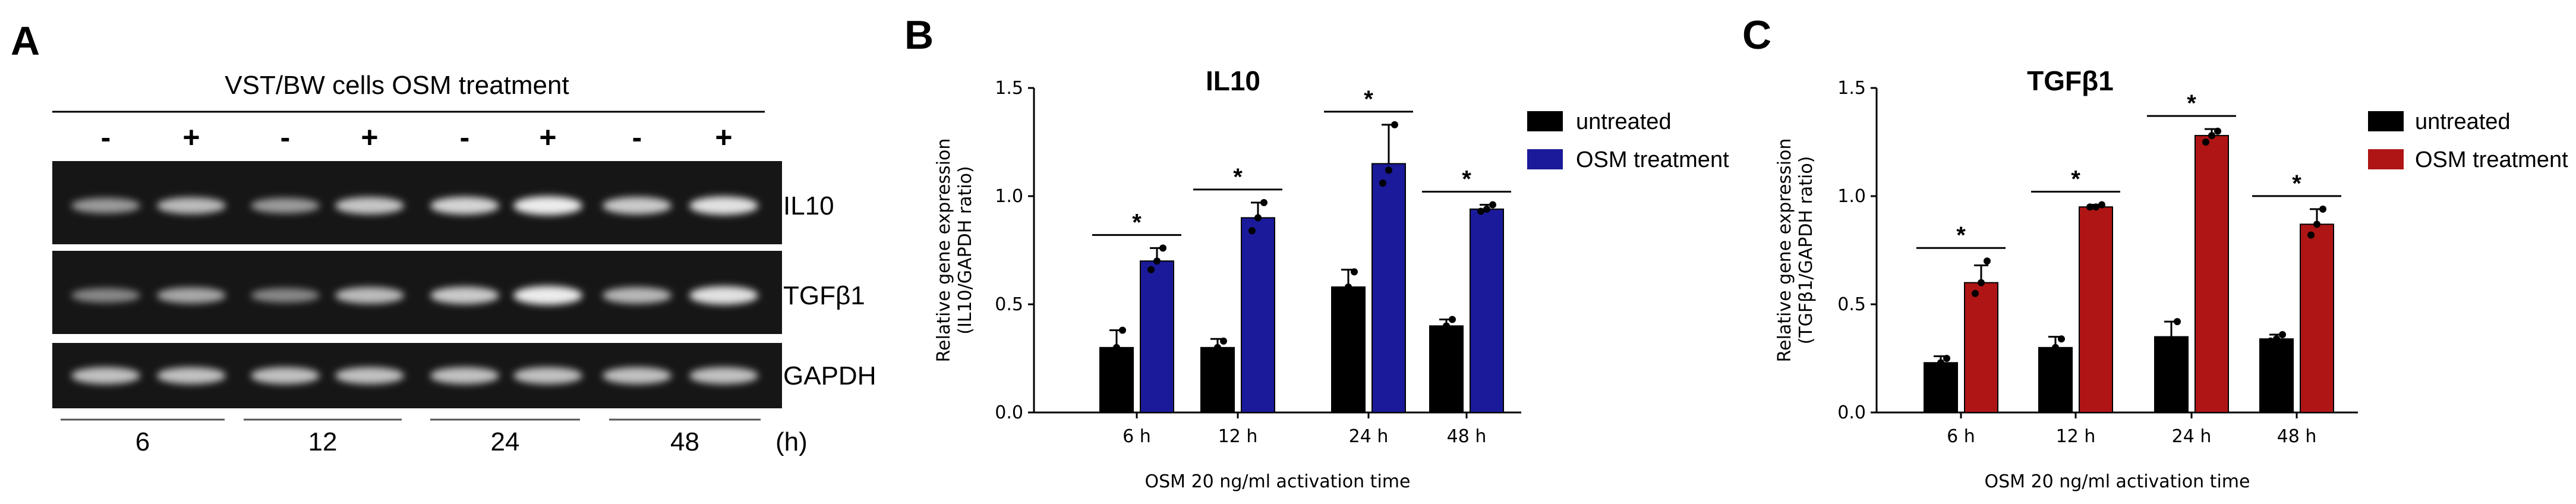 Image resolution: width=2576 pixels, height=504 pixels. What do you see at coordinates (1137, 222) in the screenshot?
I see `sig-star-0: *` at bounding box center [1137, 222].